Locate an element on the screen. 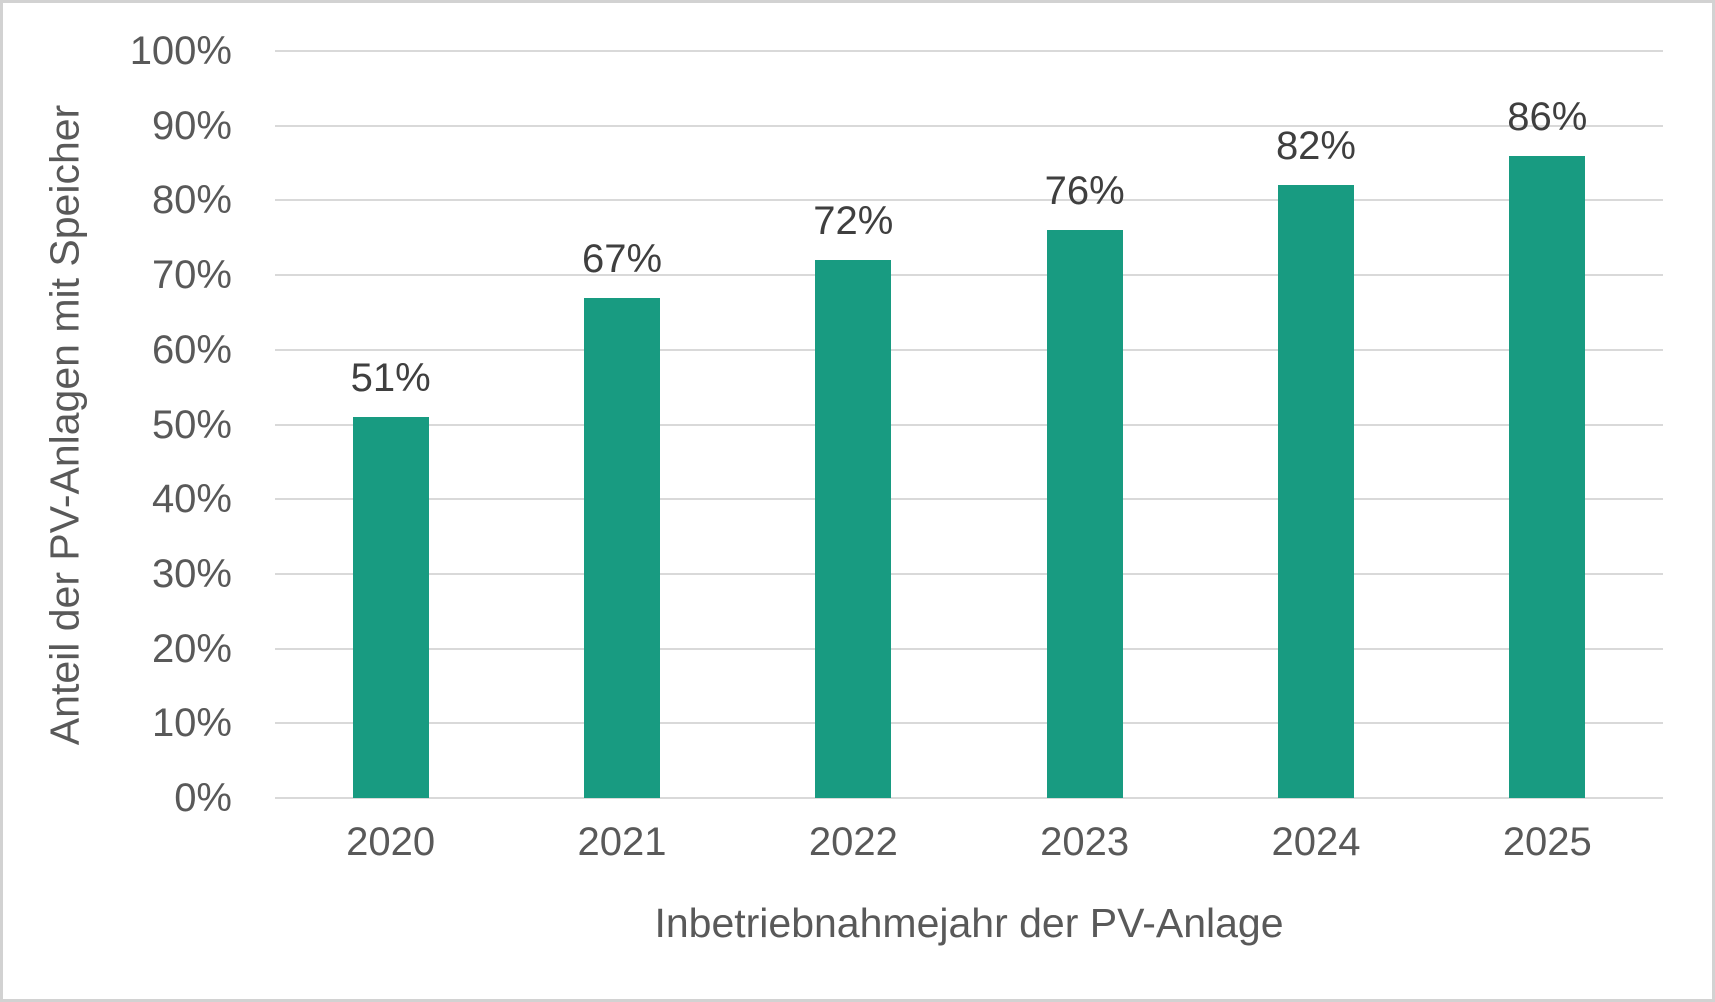 The image size is (1715, 1002). bar-value-label: 76% is located at coordinates (1084, 191).